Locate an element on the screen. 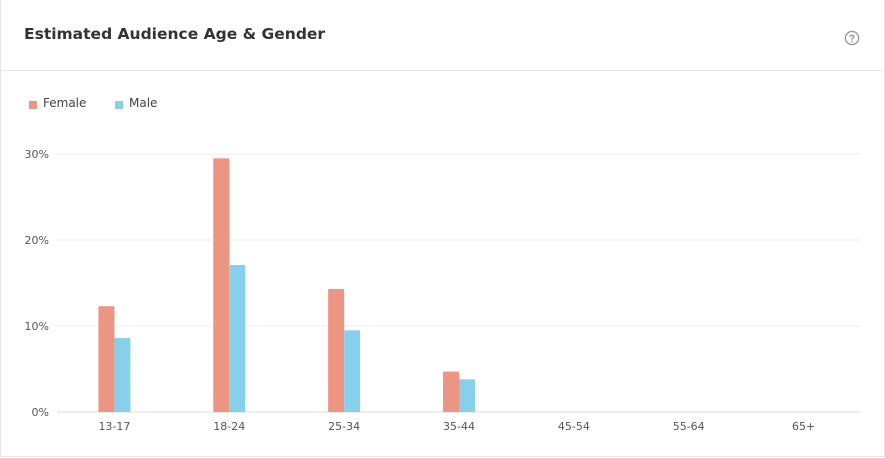 The height and width of the screenshot is (458, 885). x-tick-label: 55-64 is located at coordinates (689, 426).